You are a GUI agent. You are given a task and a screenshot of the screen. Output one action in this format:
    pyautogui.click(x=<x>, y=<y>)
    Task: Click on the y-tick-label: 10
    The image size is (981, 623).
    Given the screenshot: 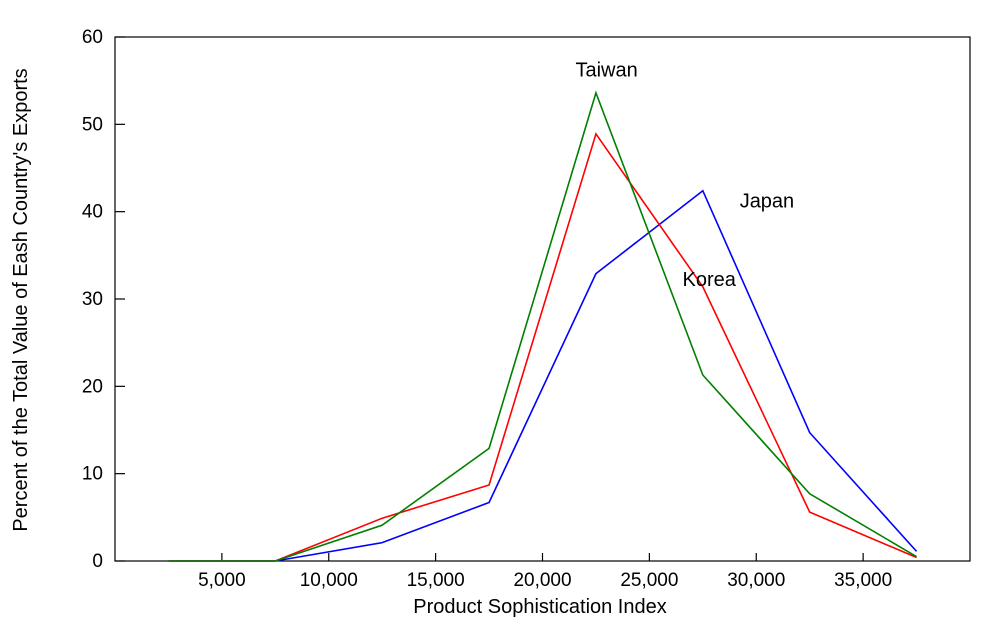 What is the action you would take?
    pyautogui.click(x=92, y=474)
    